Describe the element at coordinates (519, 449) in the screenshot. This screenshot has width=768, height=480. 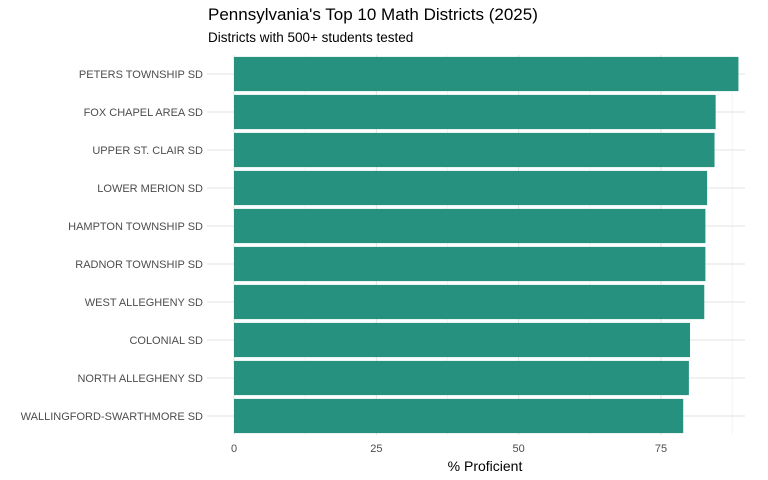
I see `x-tick-label: 50` at that location.